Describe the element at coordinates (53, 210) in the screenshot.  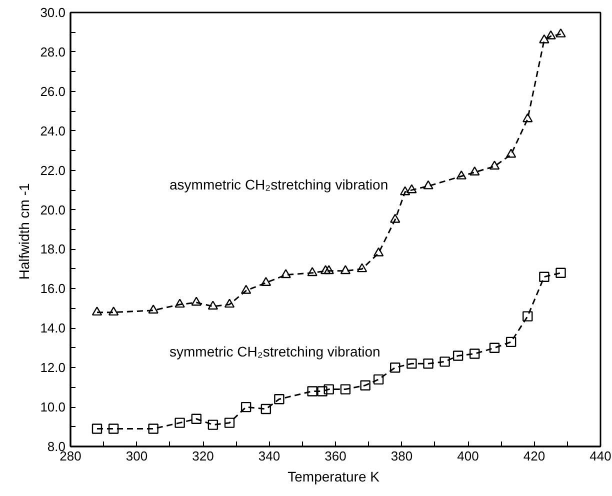
I see `y-tick-label: 20.0` at that location.